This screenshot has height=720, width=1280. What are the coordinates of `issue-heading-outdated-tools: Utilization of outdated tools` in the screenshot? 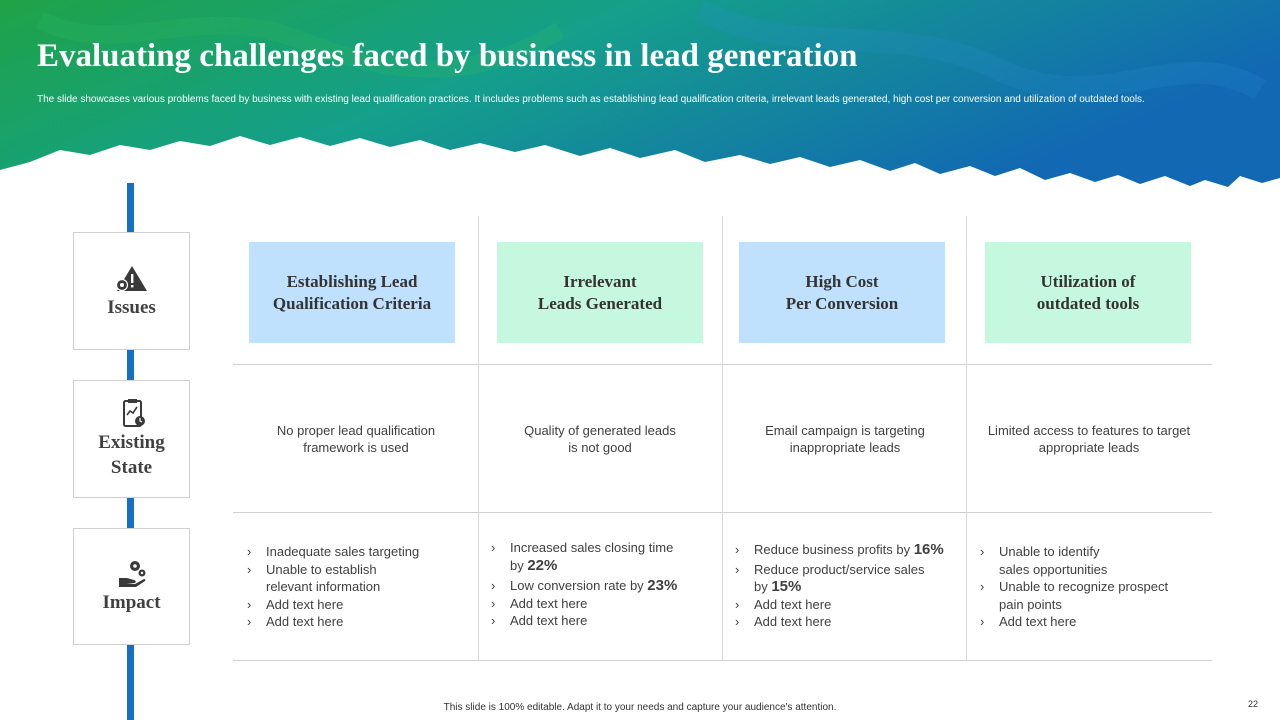 It's located at (1088, 292).